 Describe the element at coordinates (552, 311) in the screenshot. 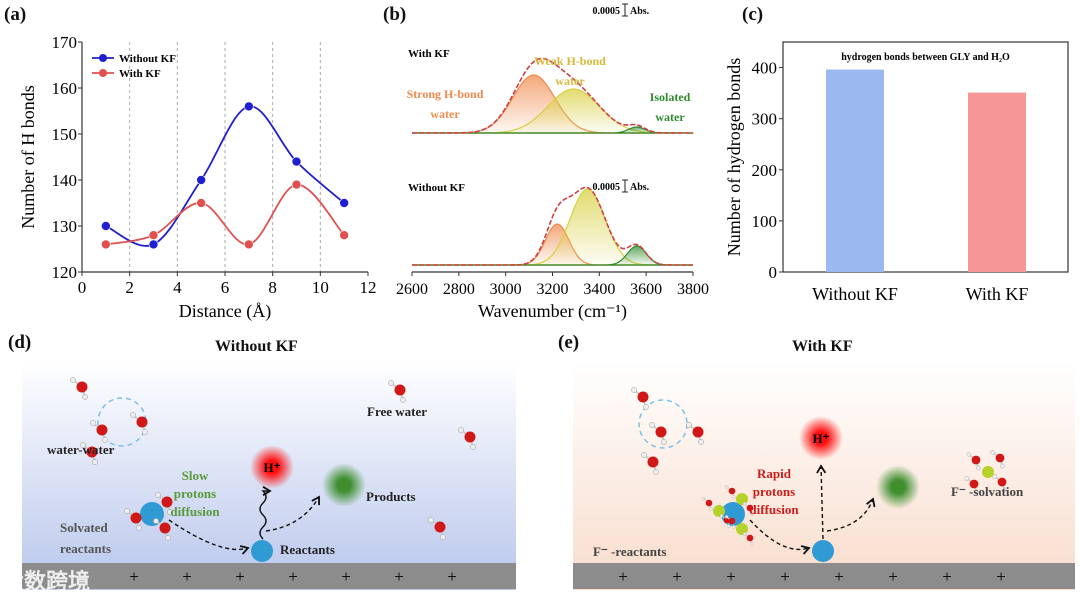

I see `x-axis-label: Wavenumber (cm⁻¹)` at that location.